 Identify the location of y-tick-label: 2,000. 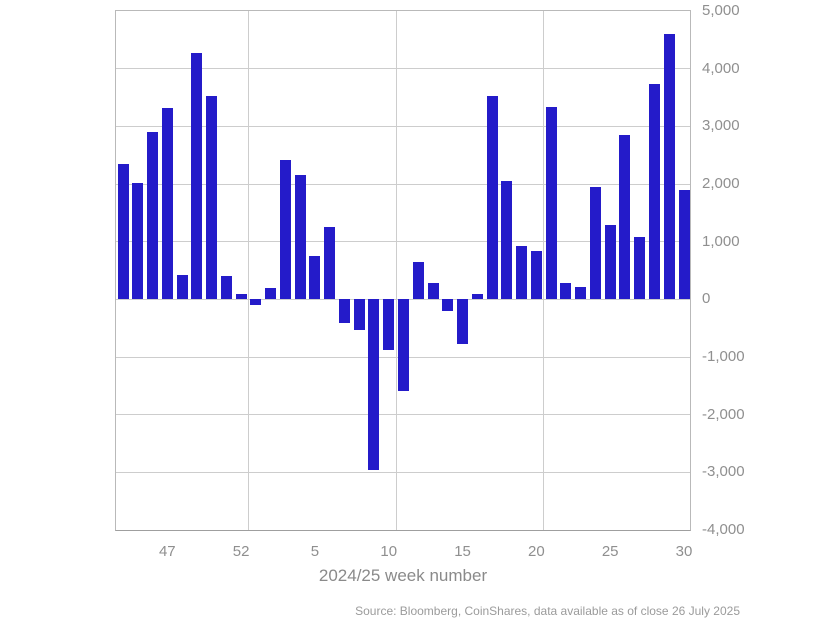
(721, 183).